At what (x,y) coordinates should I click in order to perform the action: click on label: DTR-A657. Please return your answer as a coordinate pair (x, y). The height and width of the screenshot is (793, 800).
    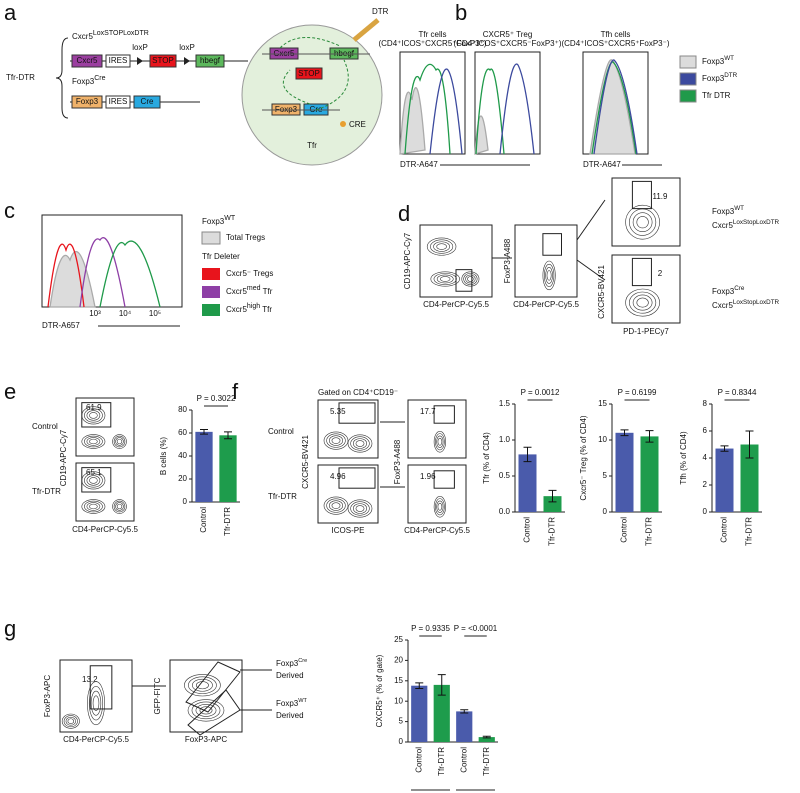
    Looking at the image, I should click on (61, 325).